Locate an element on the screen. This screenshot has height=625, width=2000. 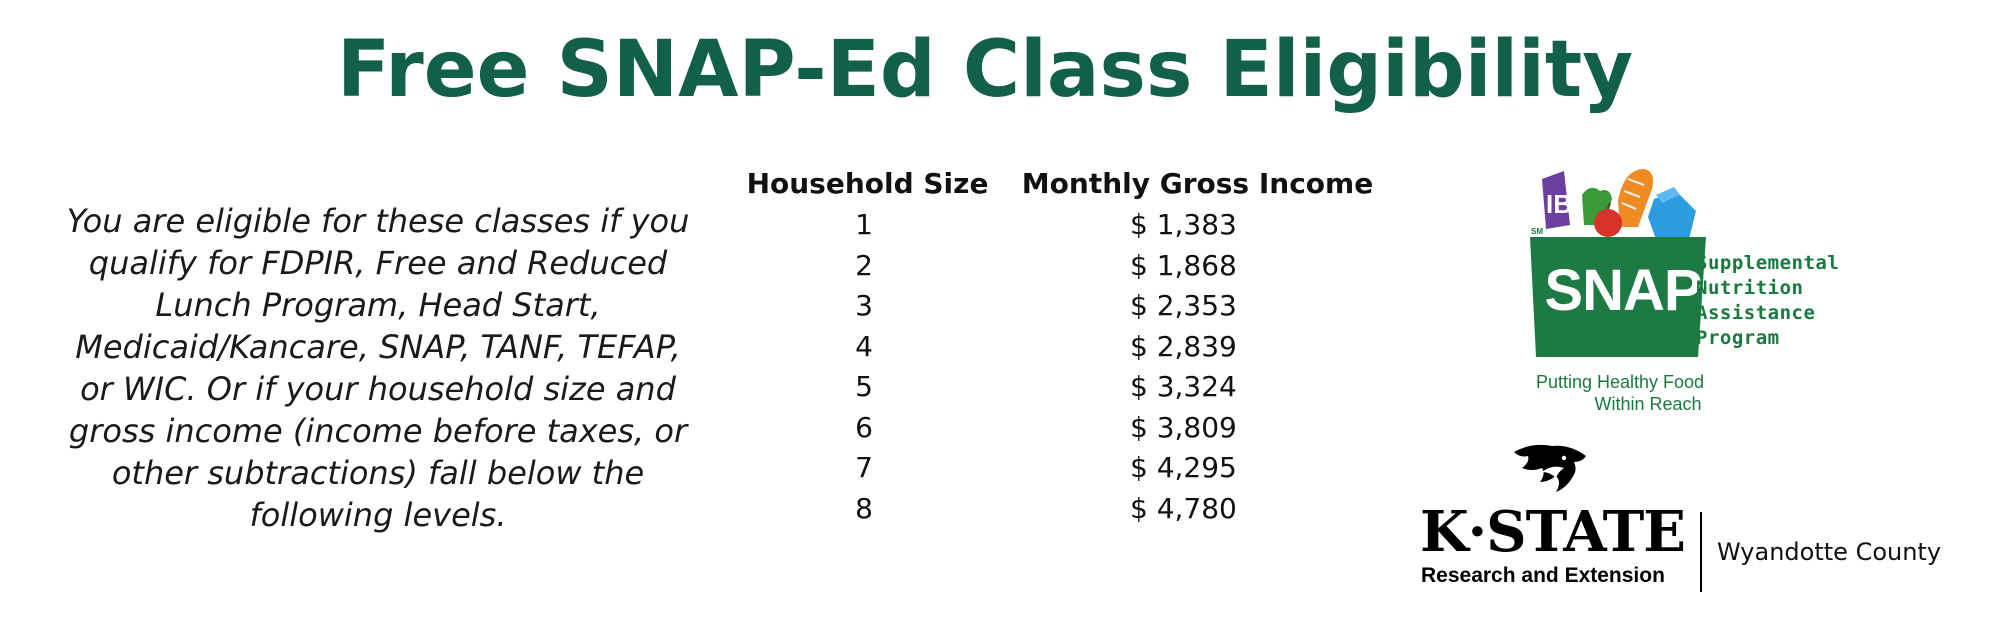
household-size-cell: 5 is located at coordinates (864, 386).